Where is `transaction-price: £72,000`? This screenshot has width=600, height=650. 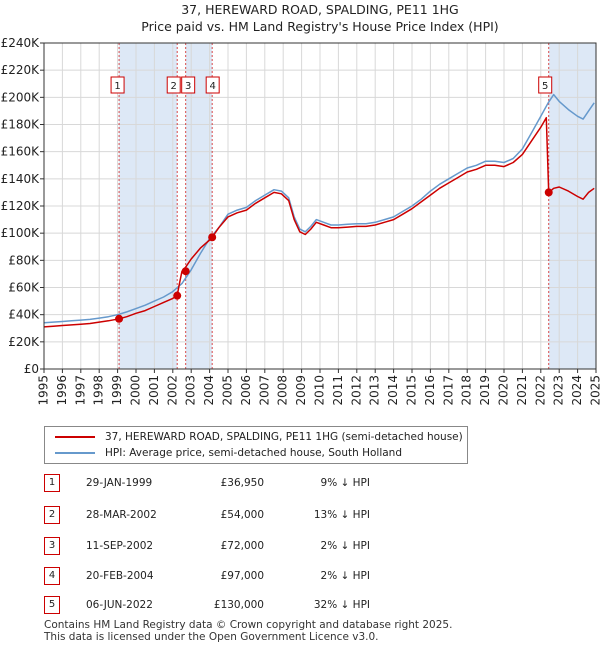
transaction-price: £72,000 is located at coordinates (242, 546).